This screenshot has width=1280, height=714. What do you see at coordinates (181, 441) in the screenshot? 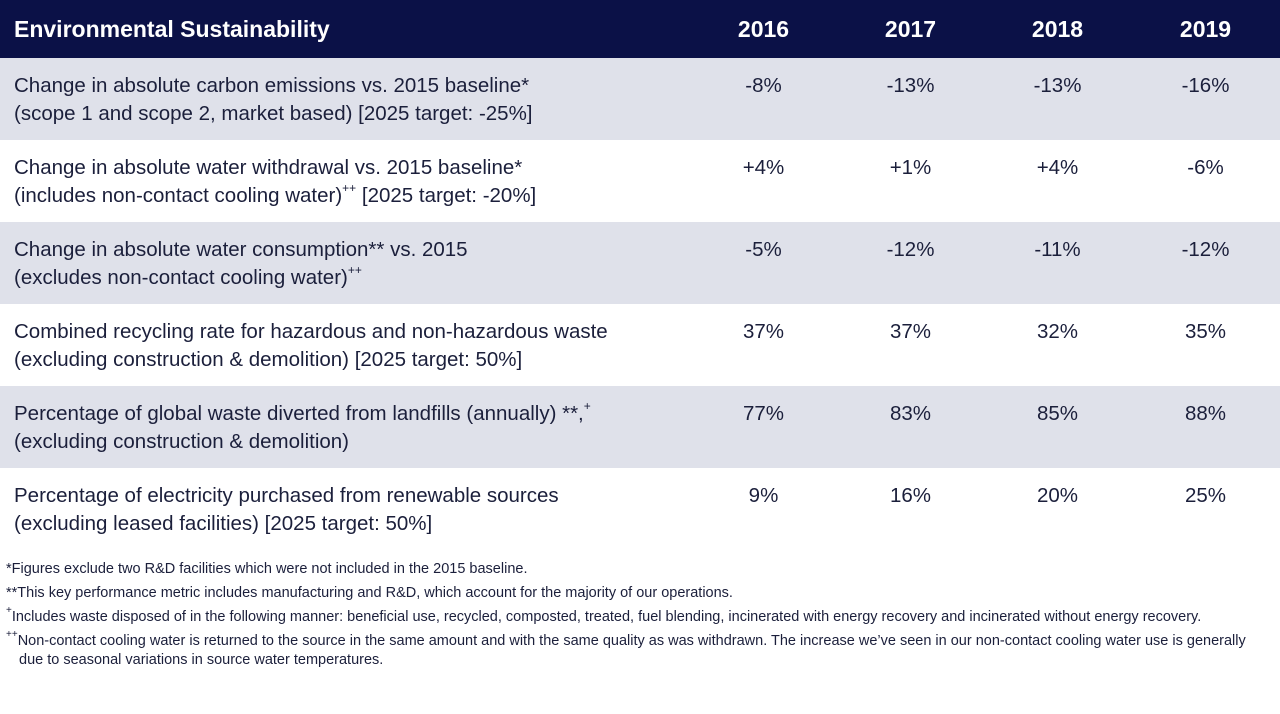
I see `metric-label-line2: (excluding construction & demolition)` at bounding box center [181, 441].